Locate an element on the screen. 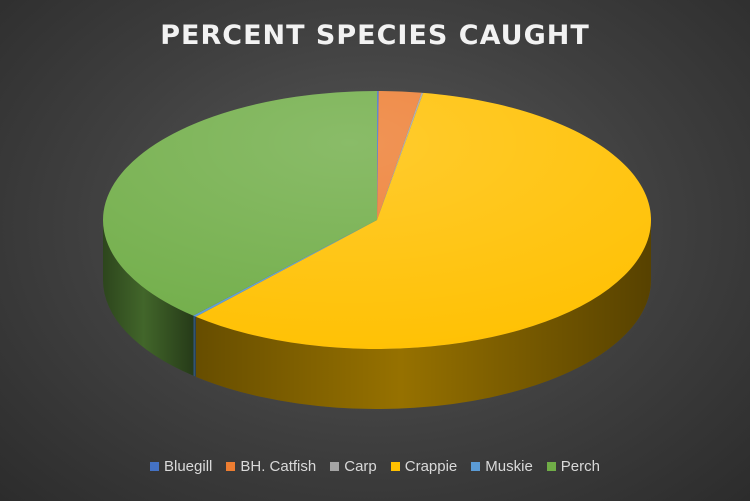 This screenshot has width=750, height=501. legend-item-perch: Perch is located at coordinates (573, 466).